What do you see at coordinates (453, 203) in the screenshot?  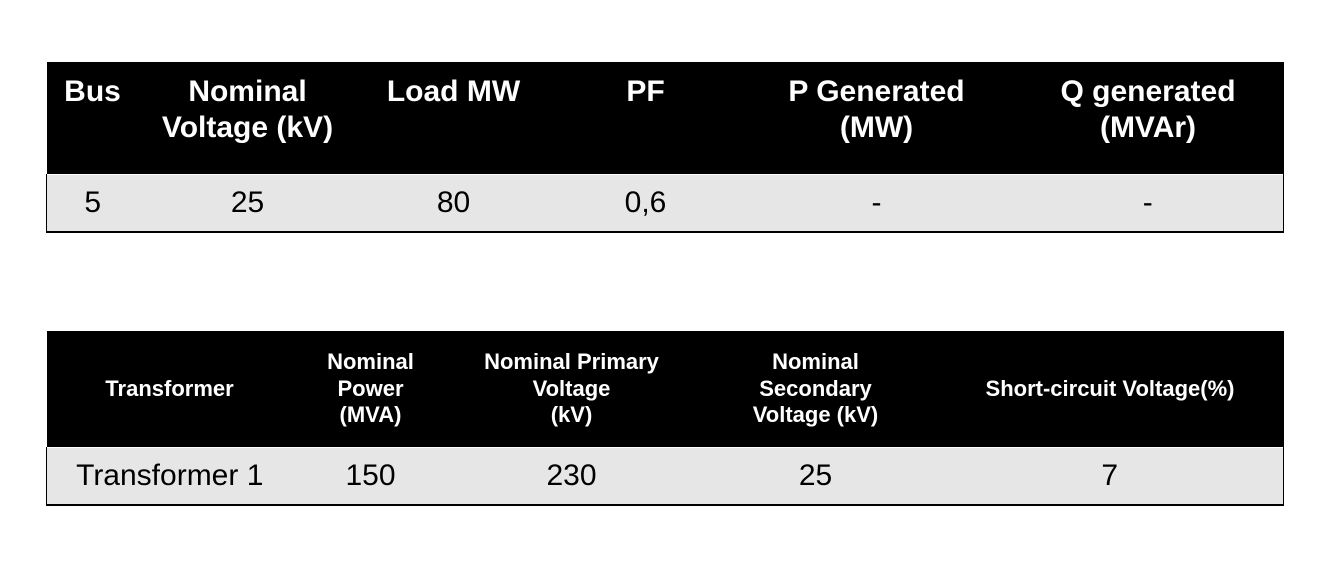 I see `cell-load-mw: 80` at bounding box center [453, 203].